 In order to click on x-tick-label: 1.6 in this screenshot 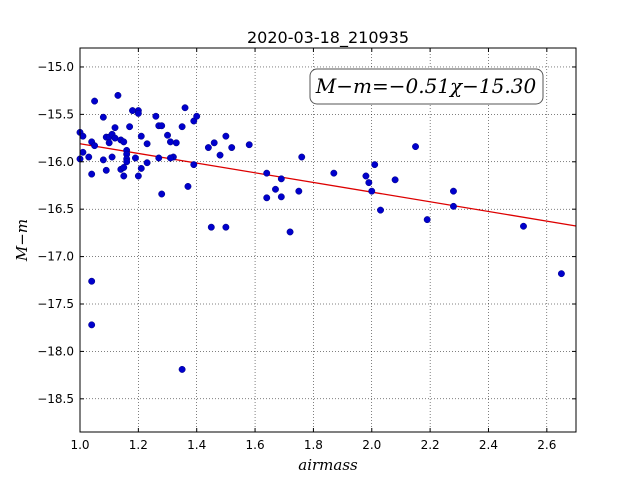, I will do `click(255, 445)`.